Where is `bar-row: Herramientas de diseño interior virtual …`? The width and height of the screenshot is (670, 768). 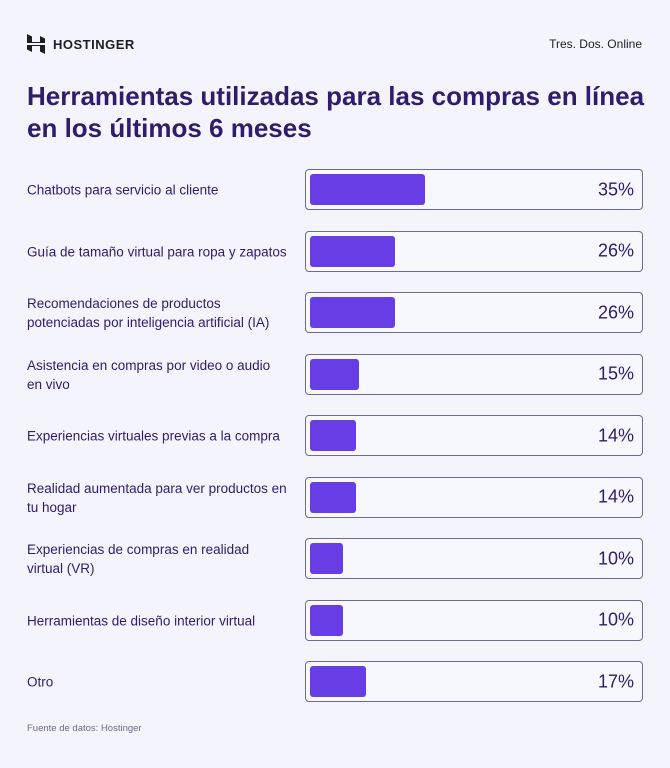 bar-row: Herramientas de diseño interior virtual … is located at coordinates (335, 620).